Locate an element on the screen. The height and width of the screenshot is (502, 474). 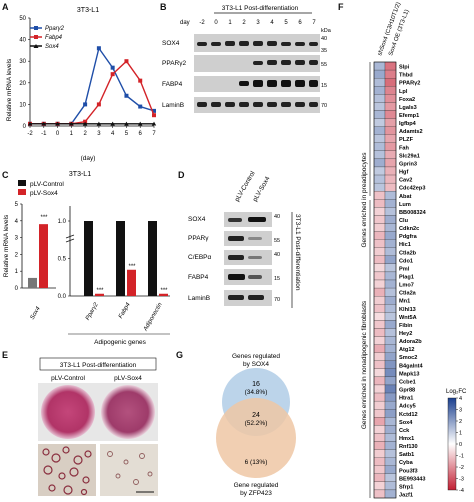
heatmap-row-label: Cdkn2c is located at coordinates (409, 229).